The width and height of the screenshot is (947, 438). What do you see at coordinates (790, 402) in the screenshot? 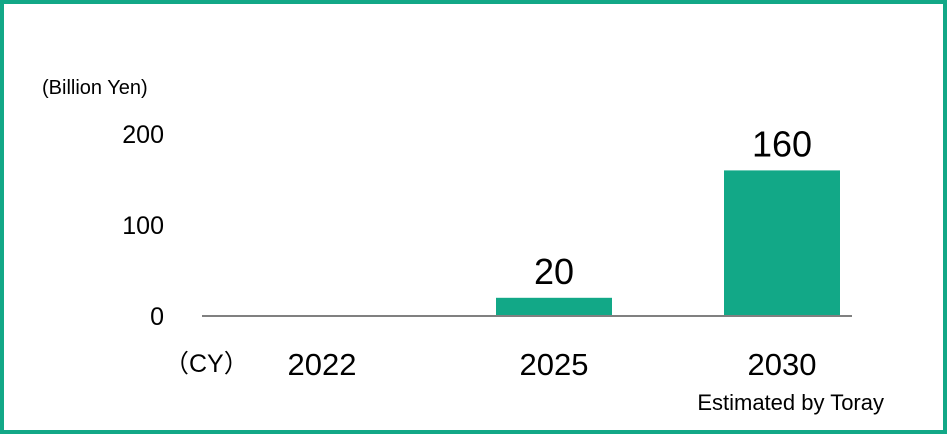
I see `source-note: Estimated by Toray` at bounding box center [790, 402].